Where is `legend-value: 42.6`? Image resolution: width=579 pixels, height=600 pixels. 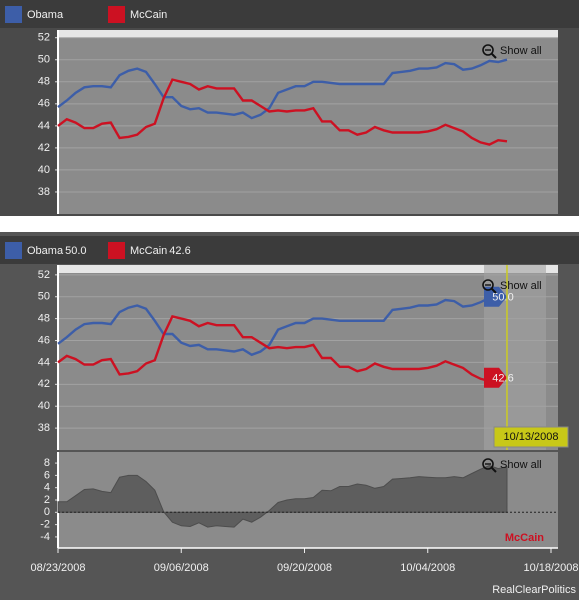 legend-value: 42.6 is located at coordinates (179, 251).